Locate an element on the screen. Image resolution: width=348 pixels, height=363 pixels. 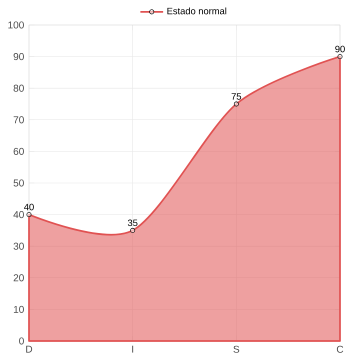
data-label: 90 is located at coordinates (340, 49).